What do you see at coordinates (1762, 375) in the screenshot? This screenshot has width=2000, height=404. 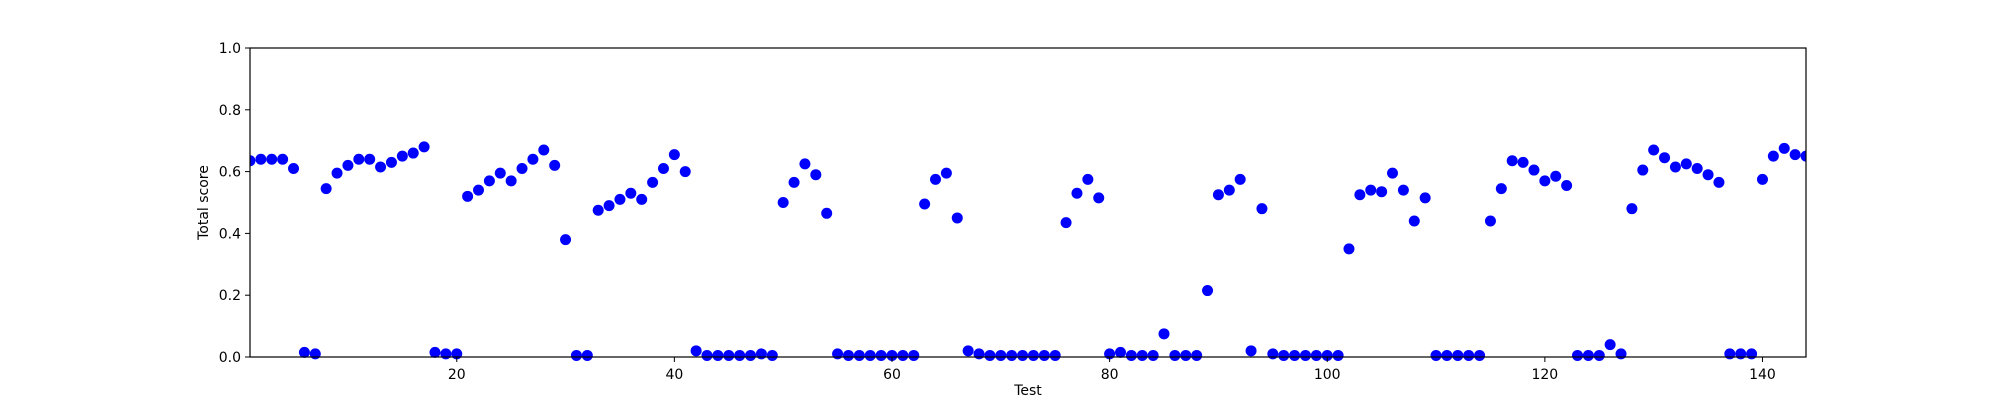 I see `x-tick-label: 140` at bounding box center [1762, 375].